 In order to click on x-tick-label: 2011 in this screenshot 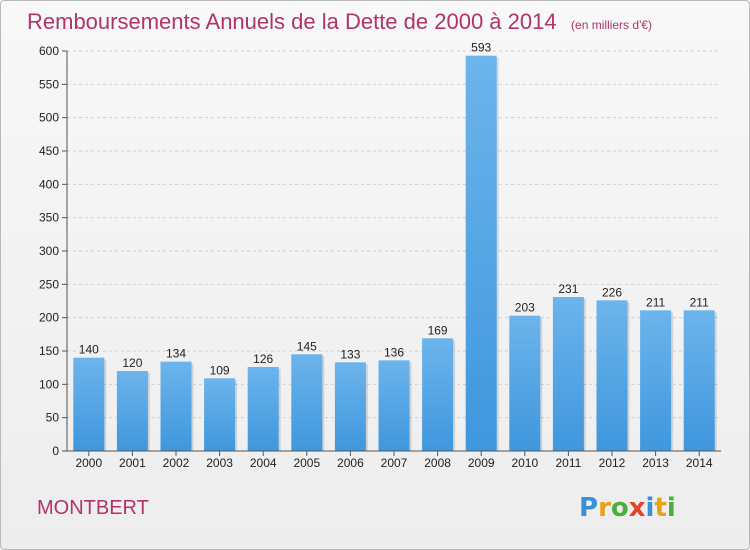, I will do `click(568, 463)`.